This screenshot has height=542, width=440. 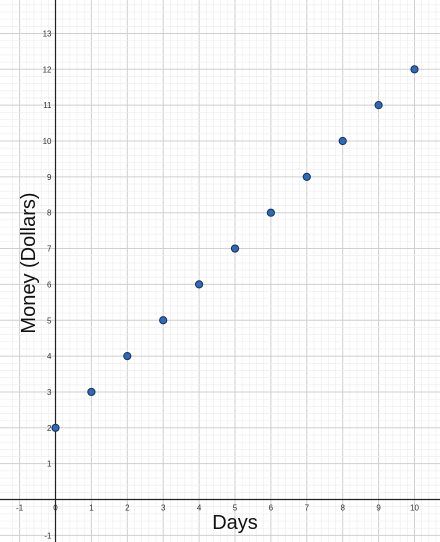 I want to click on x-tick-label: 9, so click(x=378, y=508).